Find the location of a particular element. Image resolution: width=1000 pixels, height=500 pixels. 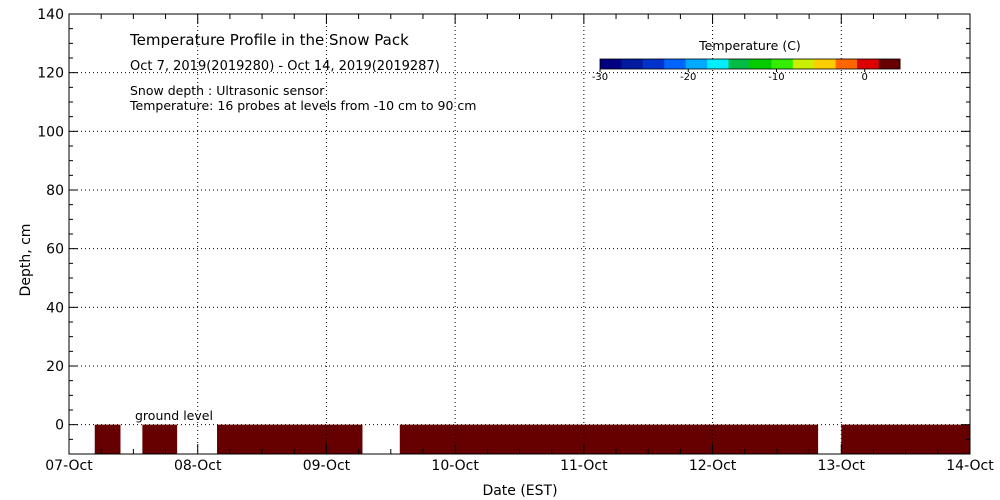

y-axis-label: Depth, cm is located at coordinates (26, 260).